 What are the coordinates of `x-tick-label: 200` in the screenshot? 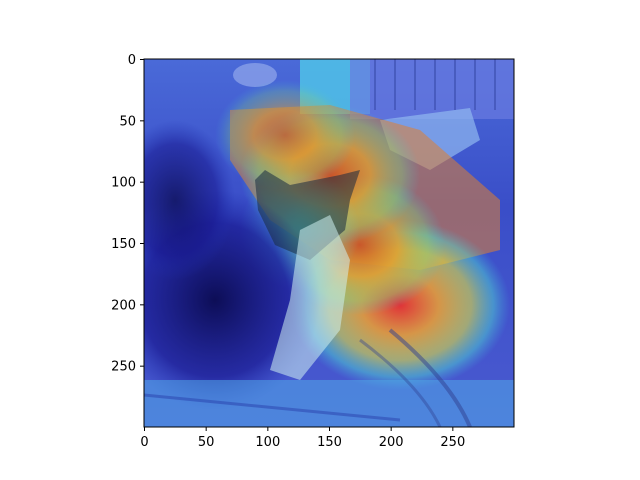 It's located at (391, 442).